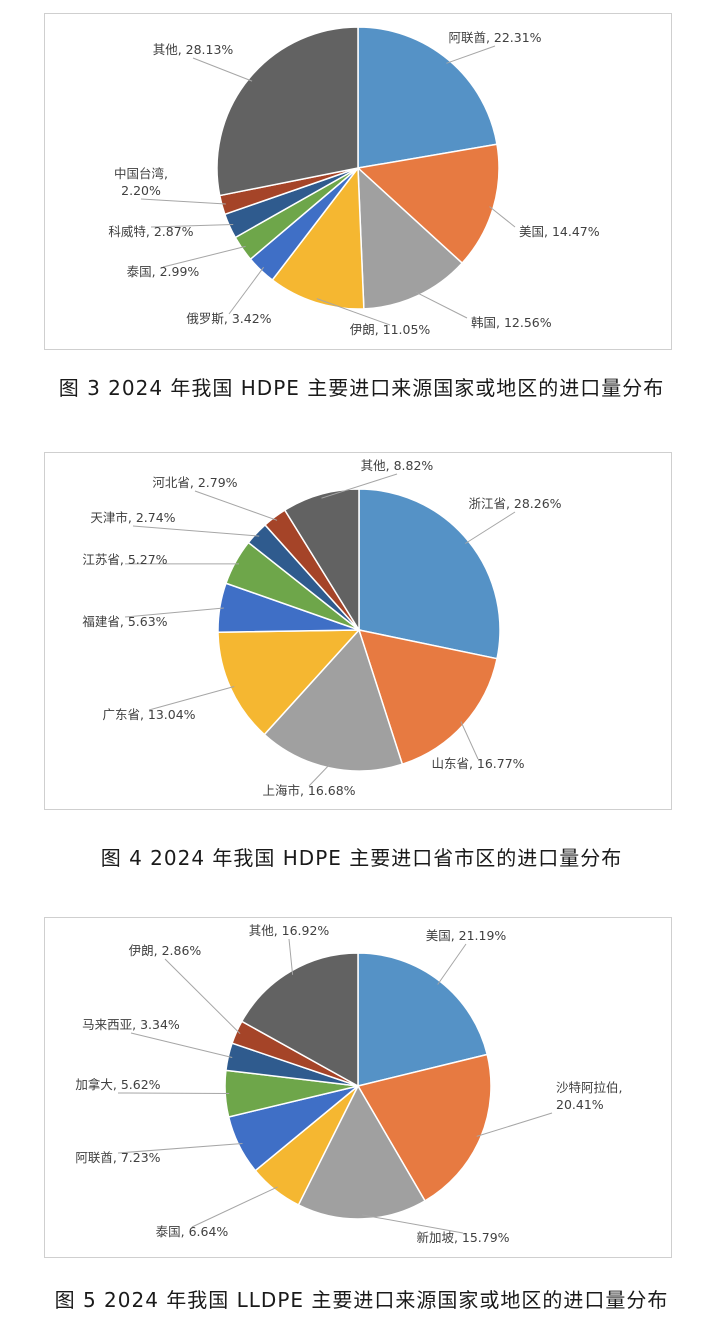  Describe the element at coordinates (193, 49) in the screenshot. I see `data-label: 其他, 28.13%` at that location.